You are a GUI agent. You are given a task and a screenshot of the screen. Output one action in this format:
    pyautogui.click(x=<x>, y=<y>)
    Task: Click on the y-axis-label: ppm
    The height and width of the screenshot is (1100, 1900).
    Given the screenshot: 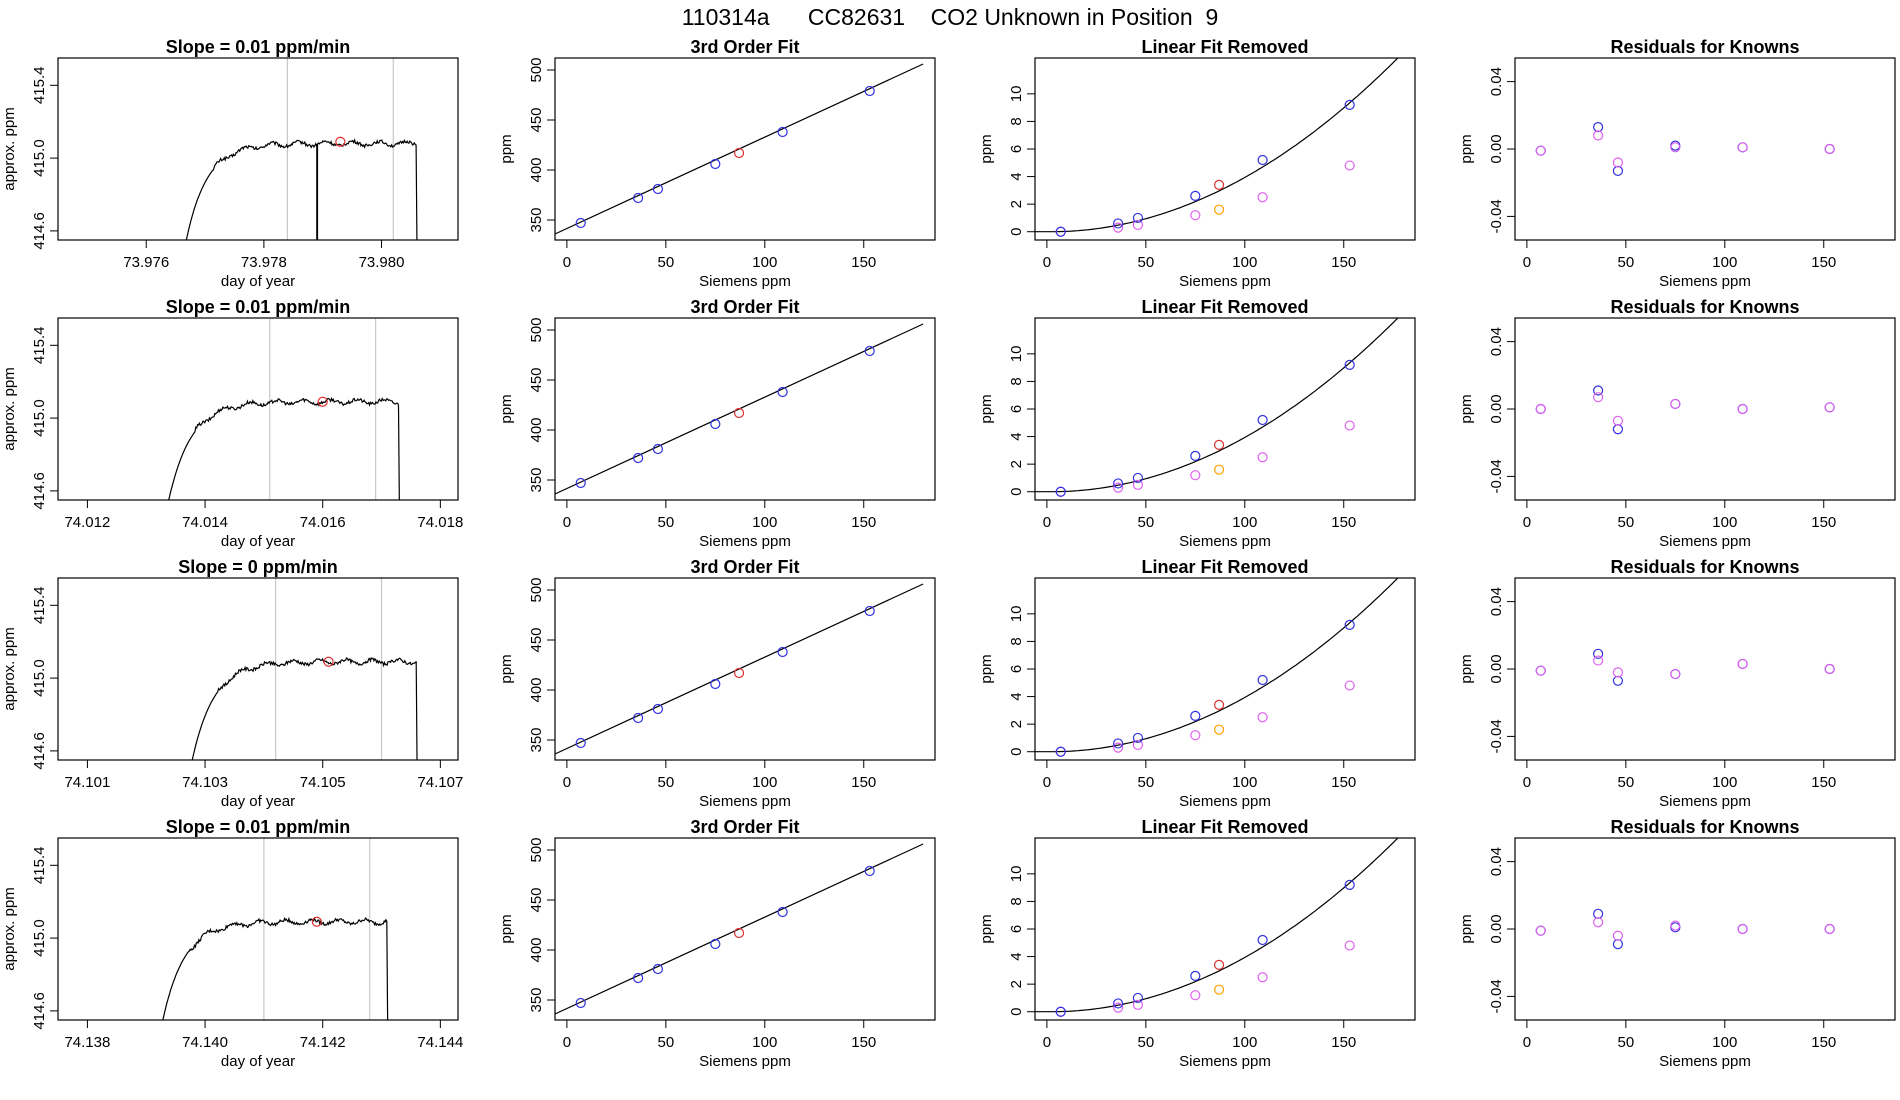 What is the action you would take?
    pyautogui.click(x=1466, y=668)
    